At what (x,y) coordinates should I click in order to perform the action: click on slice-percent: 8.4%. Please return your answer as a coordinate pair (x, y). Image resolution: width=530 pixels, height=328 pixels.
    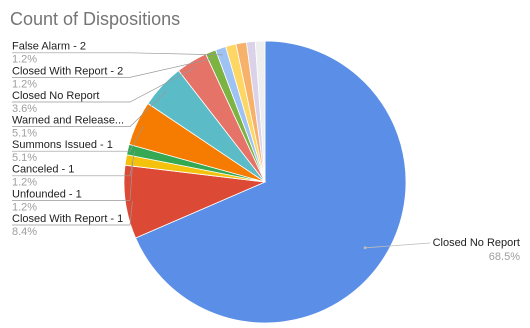
    Looking at the image, I should click on (24, 232).